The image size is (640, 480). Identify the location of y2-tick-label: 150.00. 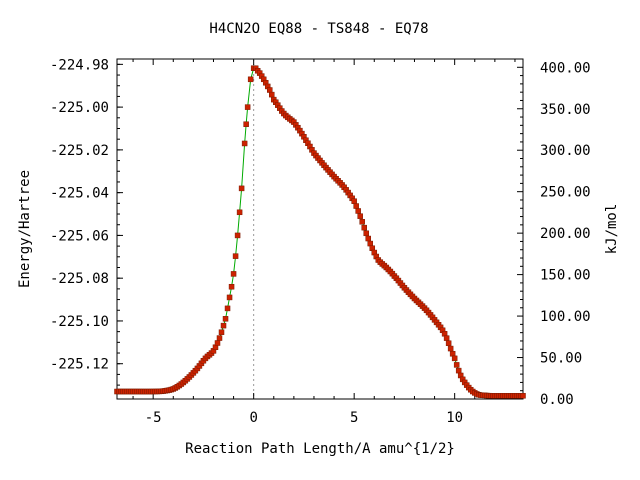
(565, 276).